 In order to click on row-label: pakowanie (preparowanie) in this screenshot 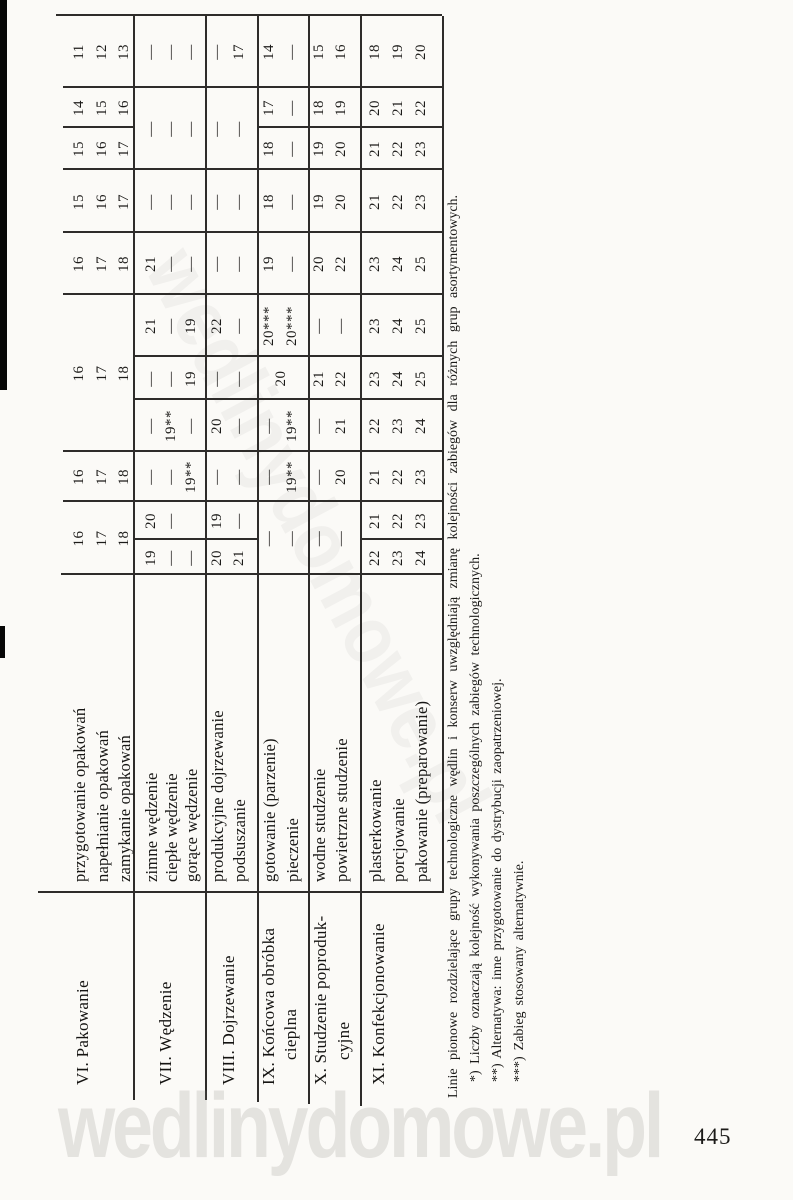, I will do `click(421, 791)`.